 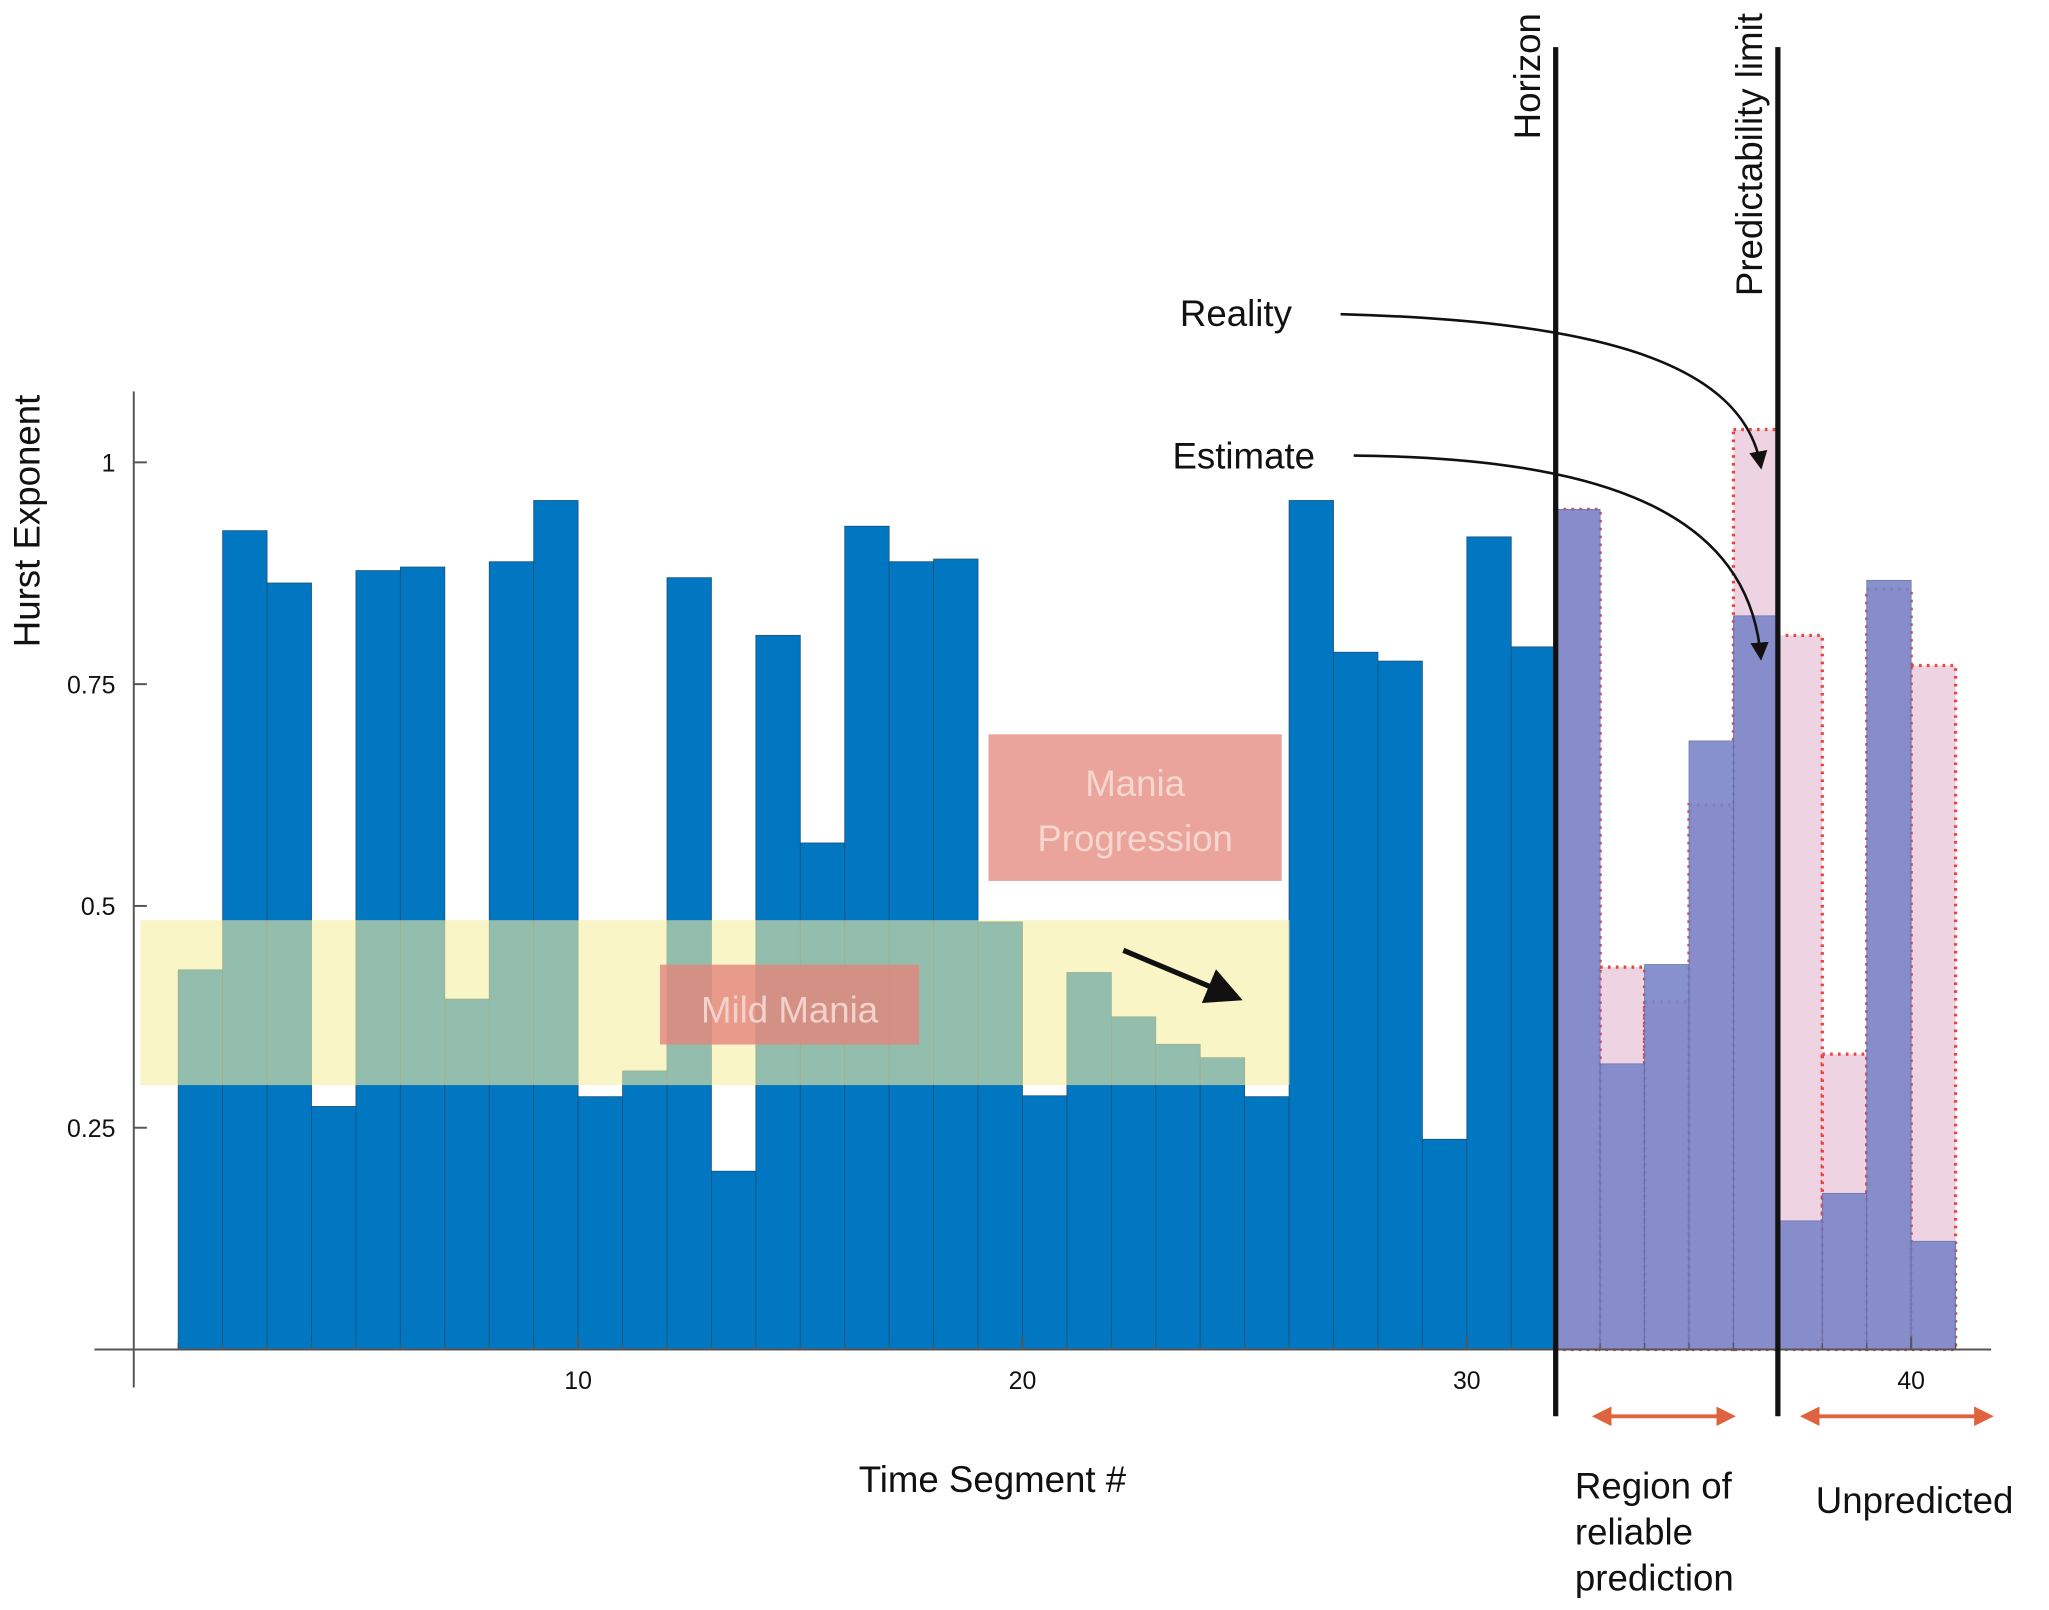 What do you see at coordinates (1023, 1381) in the screenshot?
I see `x-tick-label: 20` at bounding box center [1023, 1381].